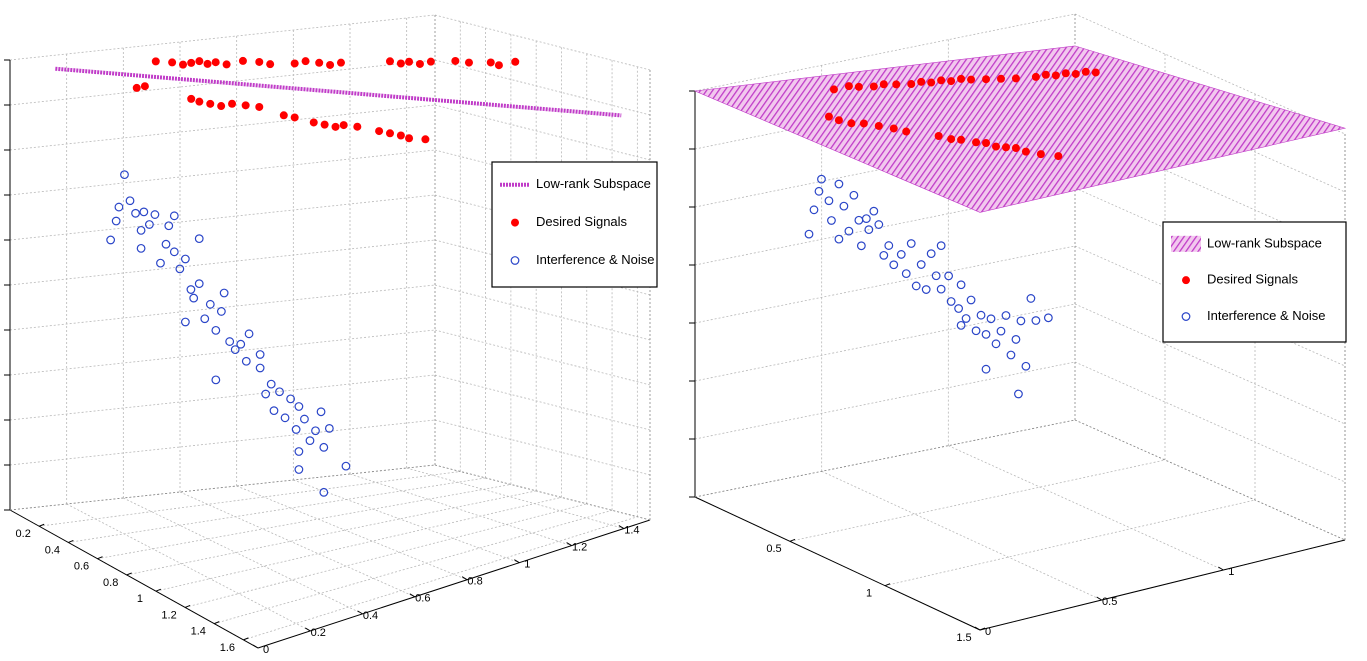  I want to click on subspace-surface, so click(1020, 129).